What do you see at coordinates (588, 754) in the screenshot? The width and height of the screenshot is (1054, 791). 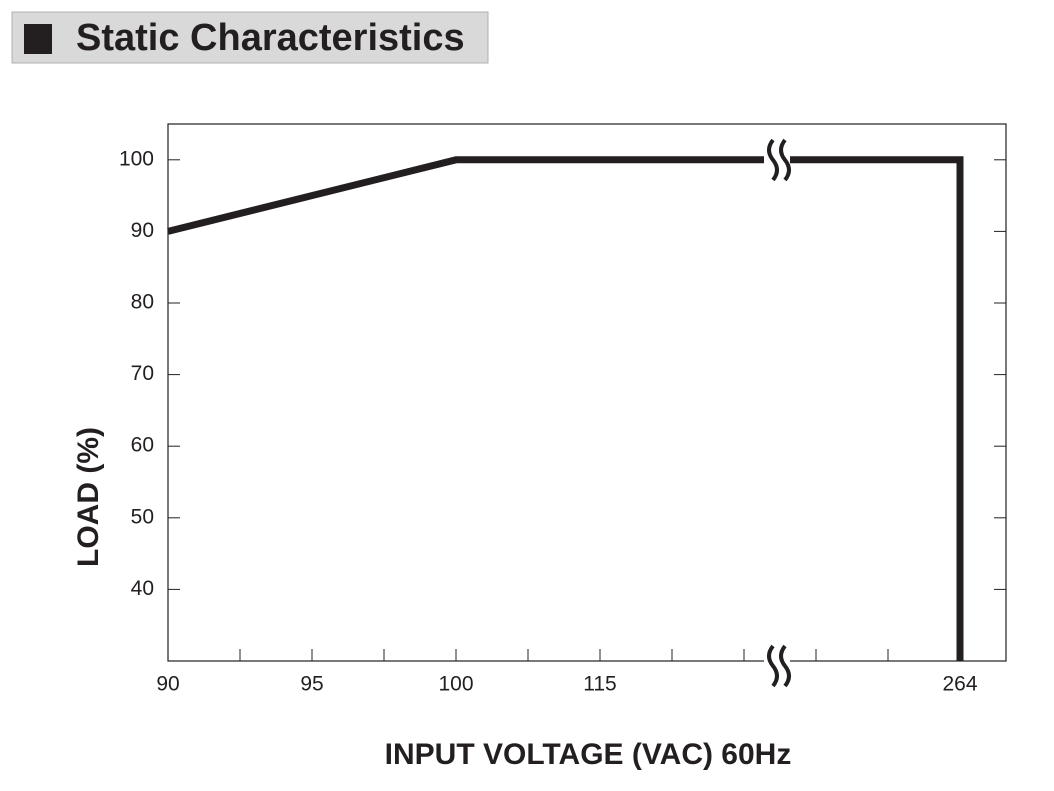 I see `x-axis-label: INPUT VOLTAGE (VAC) 60Hz` at bounding box center [588, 754].